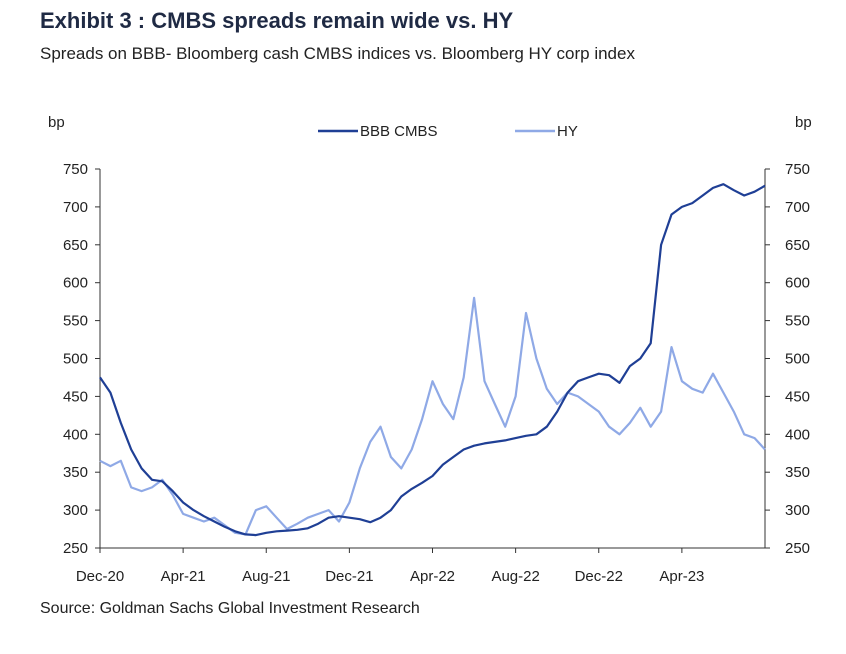 Image resolution: width=846 pixels, height=654 pixels. I want to click on right-tick-label: 600, so click(797, 283).